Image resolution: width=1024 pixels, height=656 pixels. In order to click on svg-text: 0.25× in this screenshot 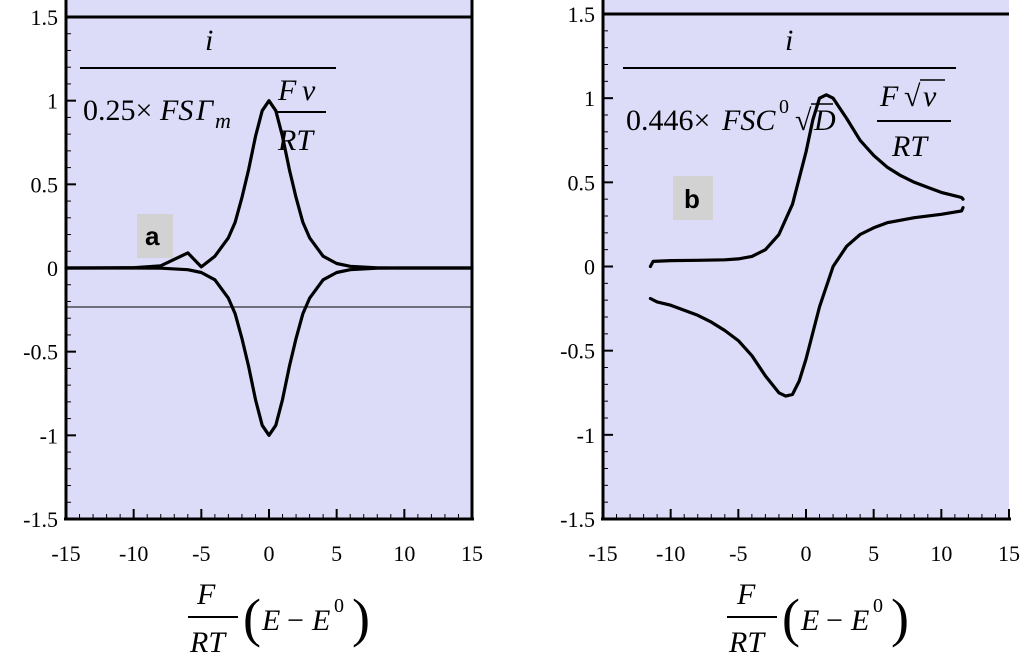, I will do `click(117, 110)`.